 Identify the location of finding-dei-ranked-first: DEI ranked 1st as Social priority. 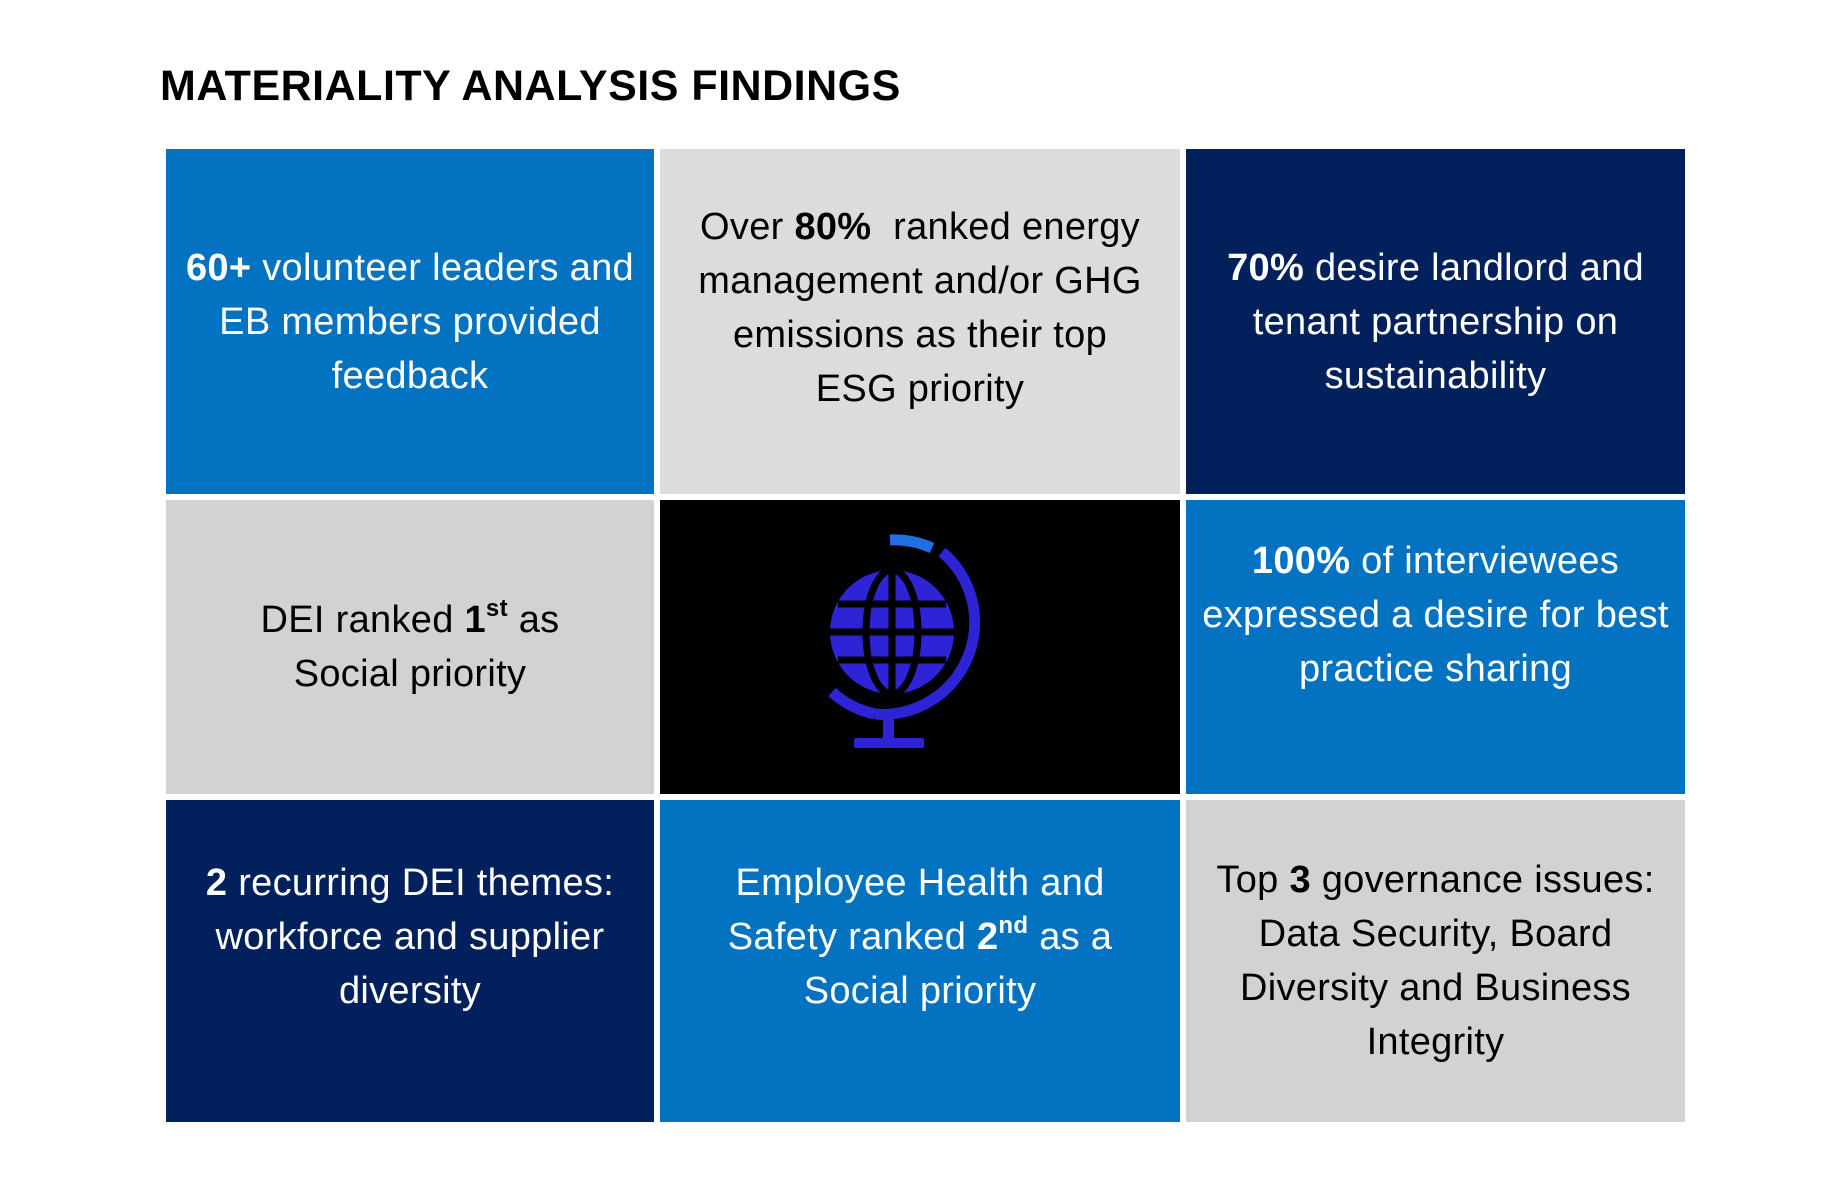
(410, 647).